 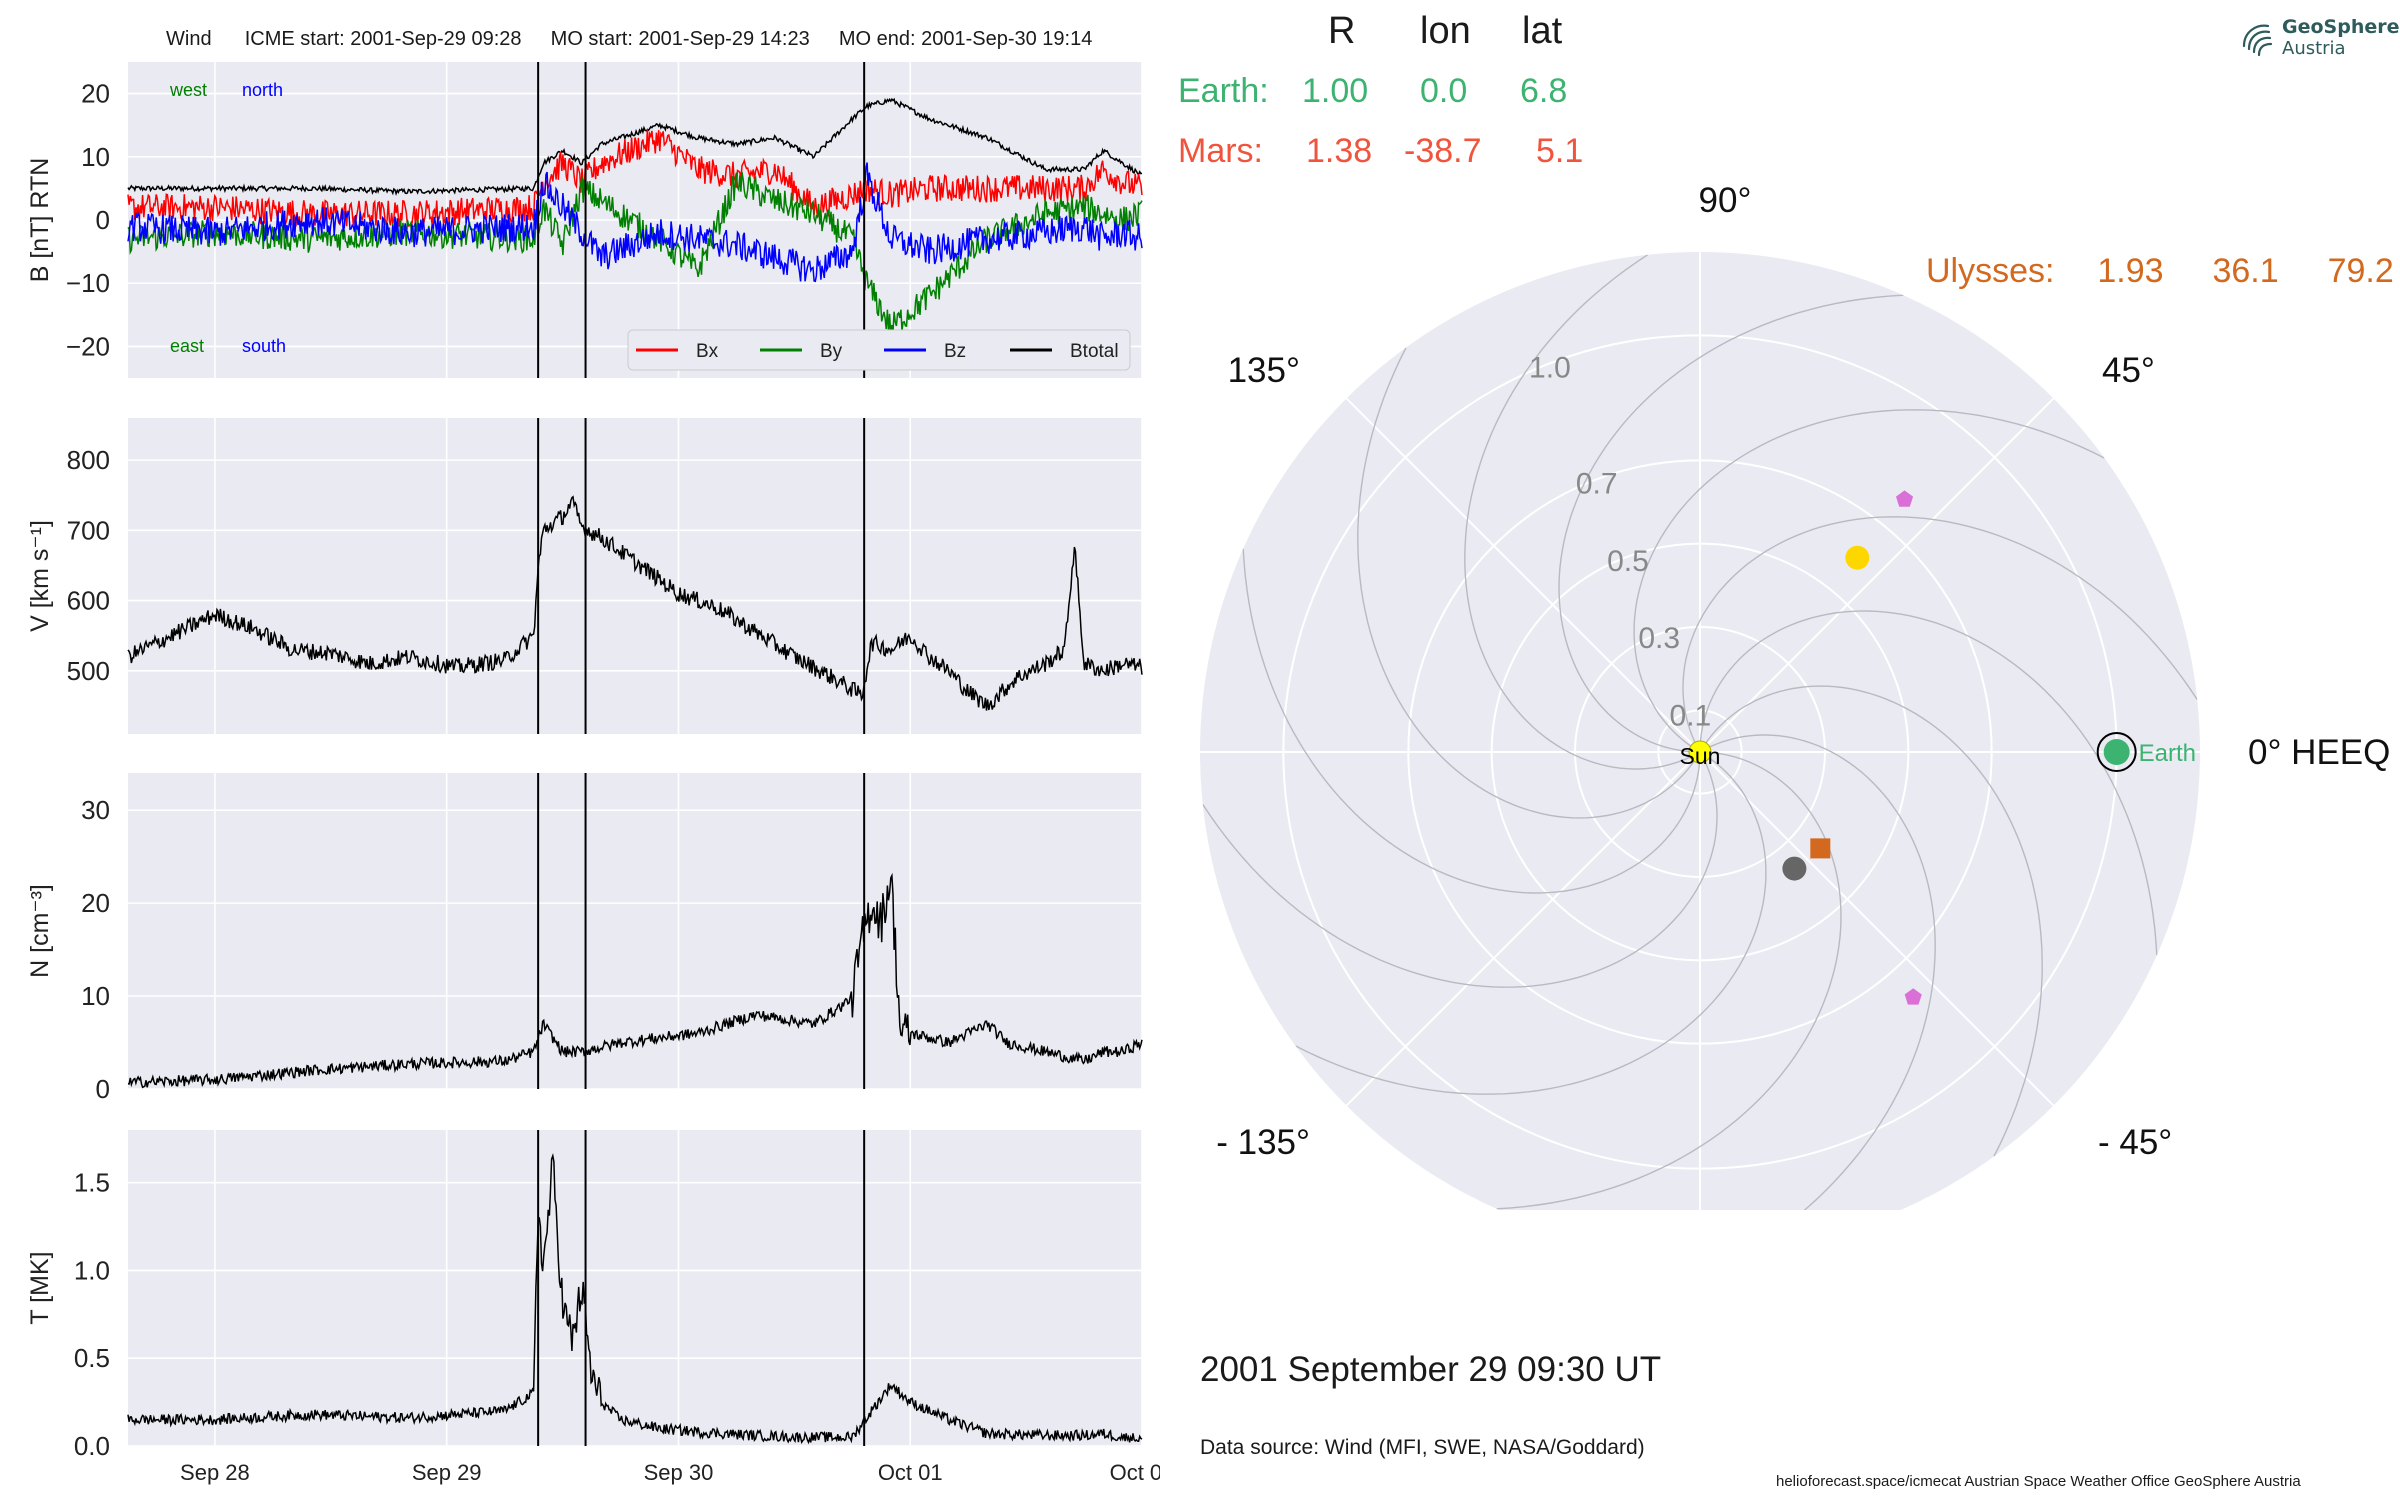 What do you see at coordinates (2341, 27) in the screenshot?
I see `logo-line1: GeoSphere` at bounding box center [2341, 27].